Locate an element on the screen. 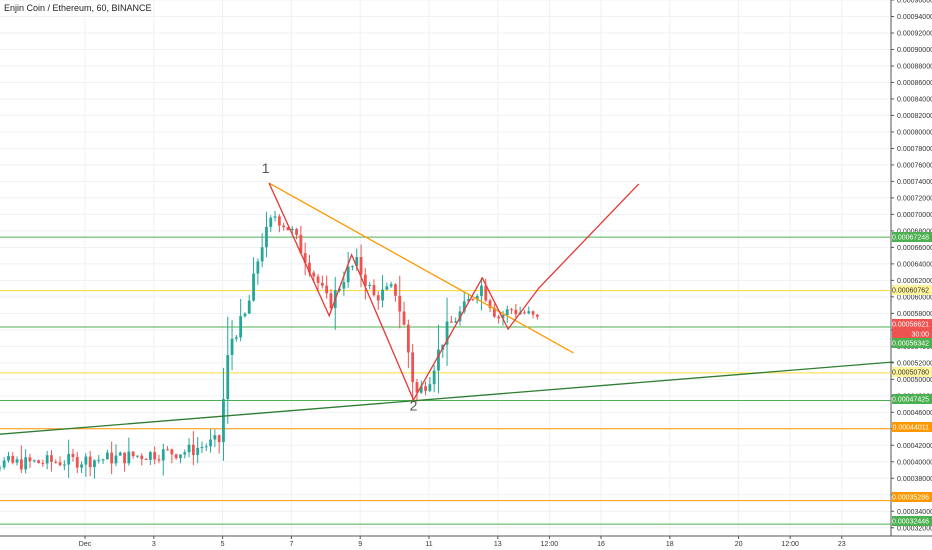 Image resolution: width=932 pixels, height=550 pixels. price-tag-label: 0.00060762 is located at coordinates (910, 291).